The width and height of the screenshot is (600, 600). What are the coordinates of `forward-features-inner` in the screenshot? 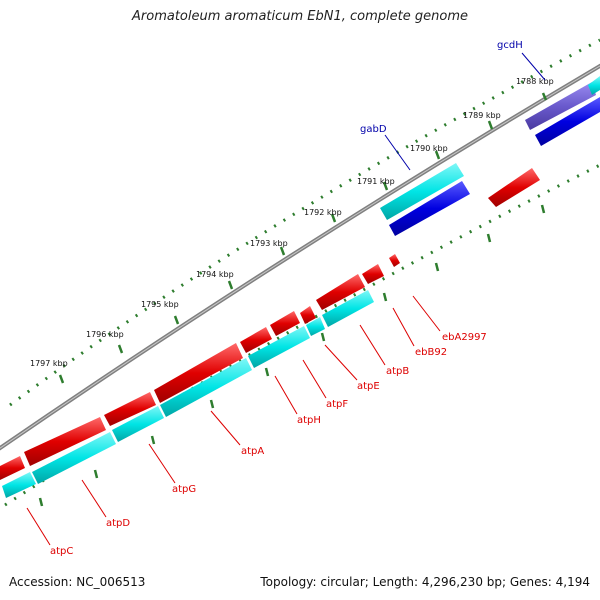 It's located at (494, 166).